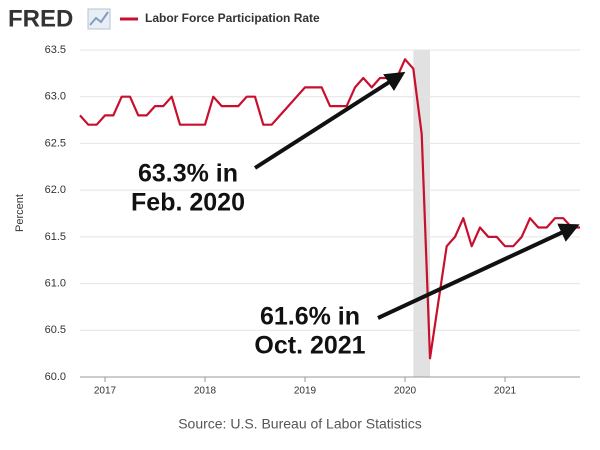 This screenshot has height=450, width=600. Describe the element at coordinates (20, 213) in the screenshot. I see `y-axis-label: Percent` at that location.